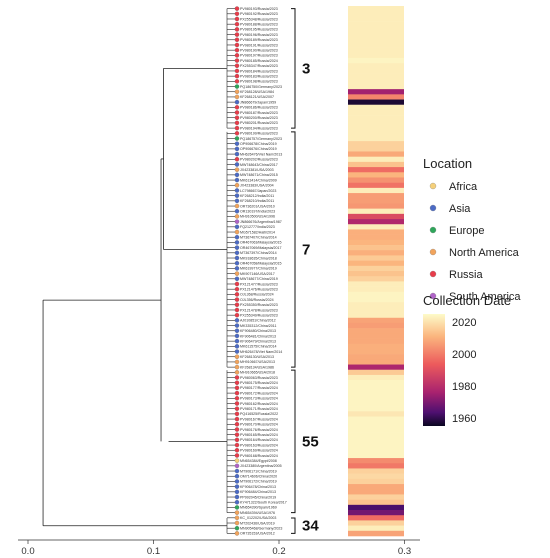  Describe the element at coordinates (259, 123) in the screenshot. I see `tip-label: PV980201/Russia/2023` at that location.